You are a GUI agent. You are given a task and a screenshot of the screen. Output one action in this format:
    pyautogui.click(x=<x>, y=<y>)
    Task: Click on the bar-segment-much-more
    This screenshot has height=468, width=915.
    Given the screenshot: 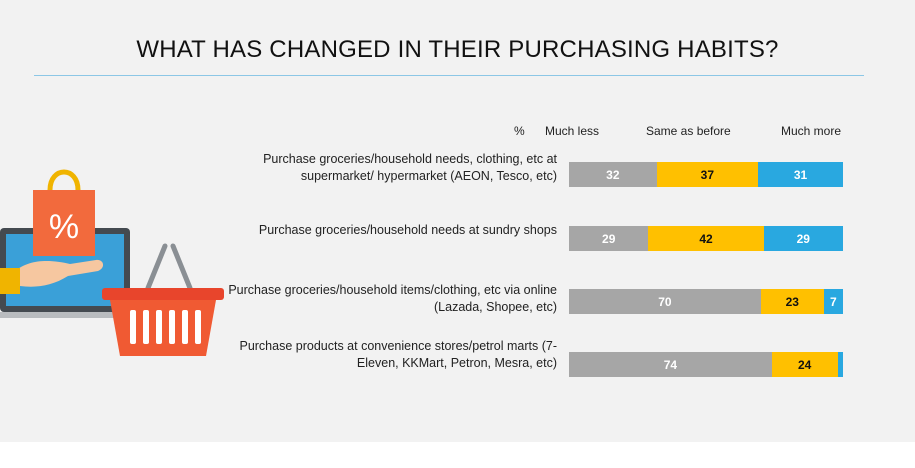 What is the action you would take?
    pyautogui.click(x=840, y=364)
    